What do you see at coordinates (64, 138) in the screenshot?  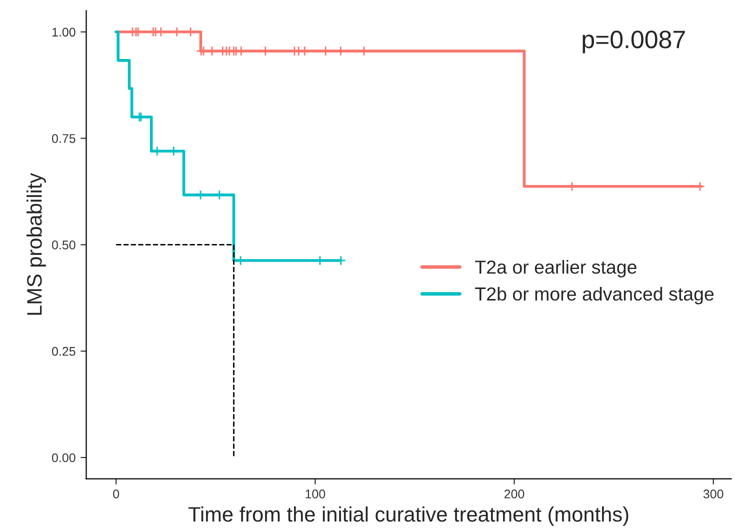 I see `y-tick-label: 0.75` at bounding box center [64, 138].